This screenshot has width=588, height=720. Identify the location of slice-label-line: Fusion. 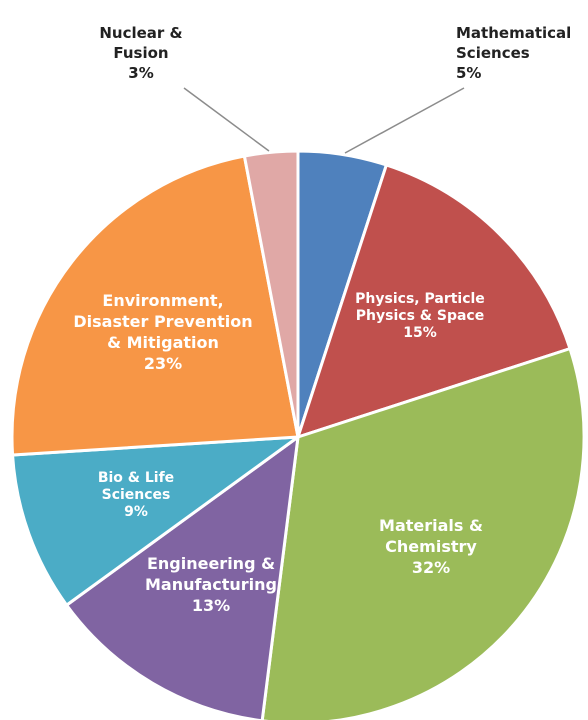
(140, 53).